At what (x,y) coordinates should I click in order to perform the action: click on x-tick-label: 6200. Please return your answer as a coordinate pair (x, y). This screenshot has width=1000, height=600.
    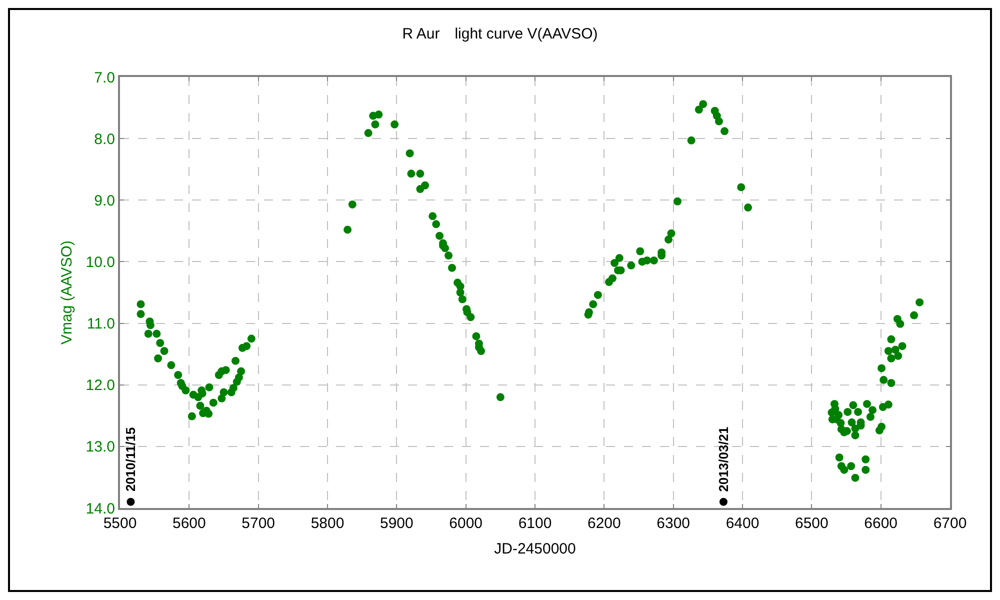
    Looking at the image, I should click on (604, 523).